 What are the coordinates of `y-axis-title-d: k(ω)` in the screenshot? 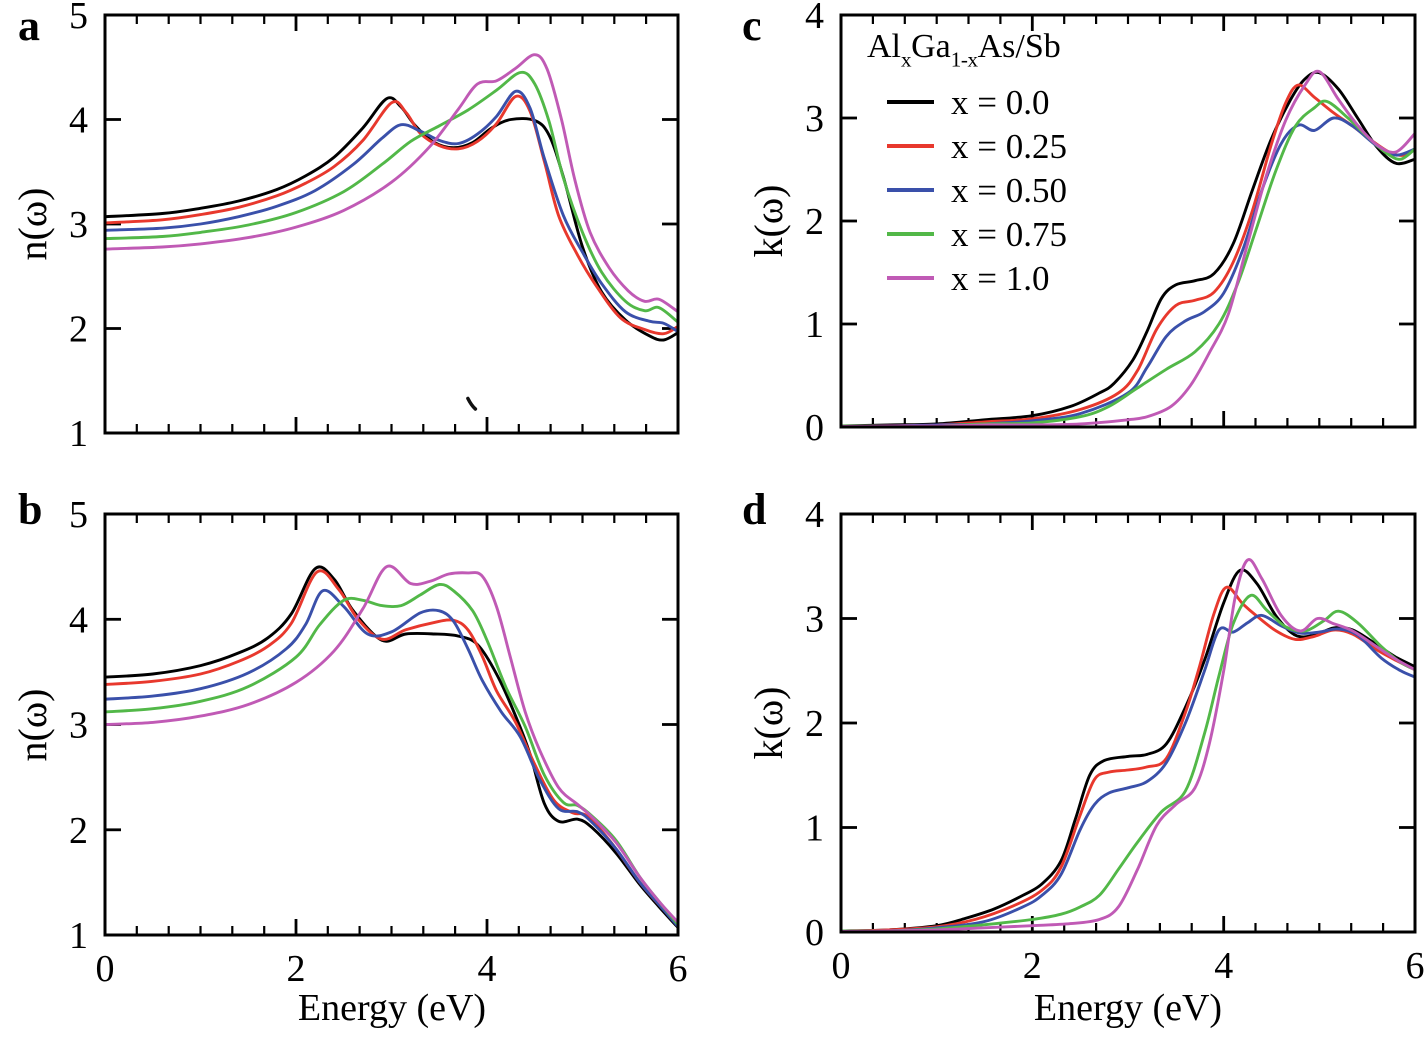 It's located at (768, 723).